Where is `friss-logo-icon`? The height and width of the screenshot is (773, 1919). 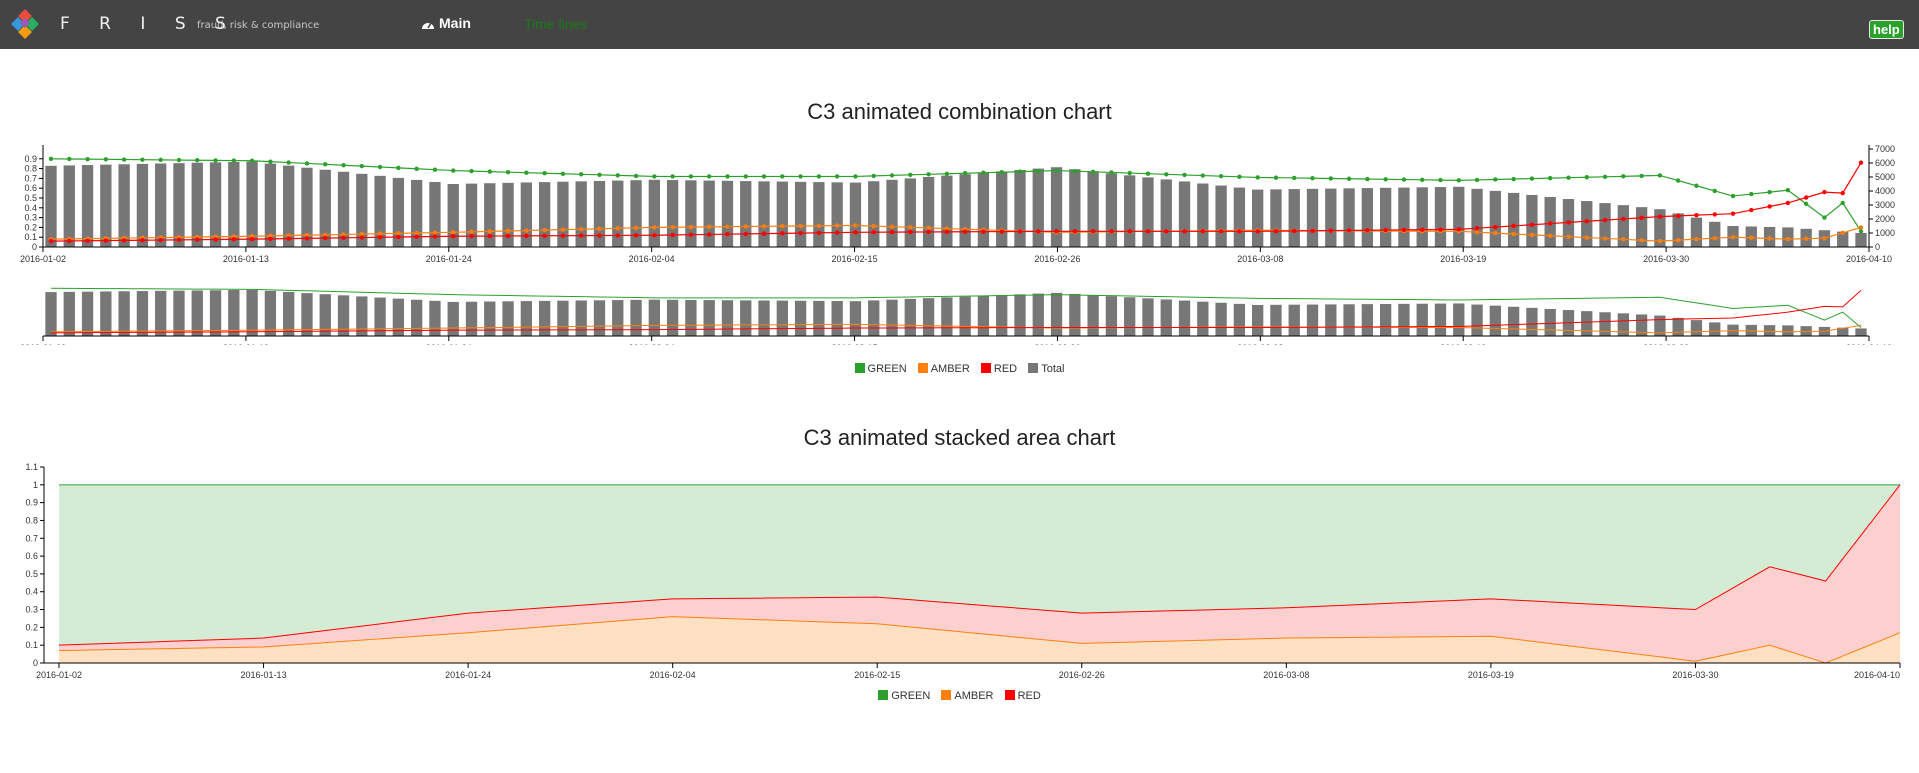
friss-logo-icon is located at coordinates (25, 24).